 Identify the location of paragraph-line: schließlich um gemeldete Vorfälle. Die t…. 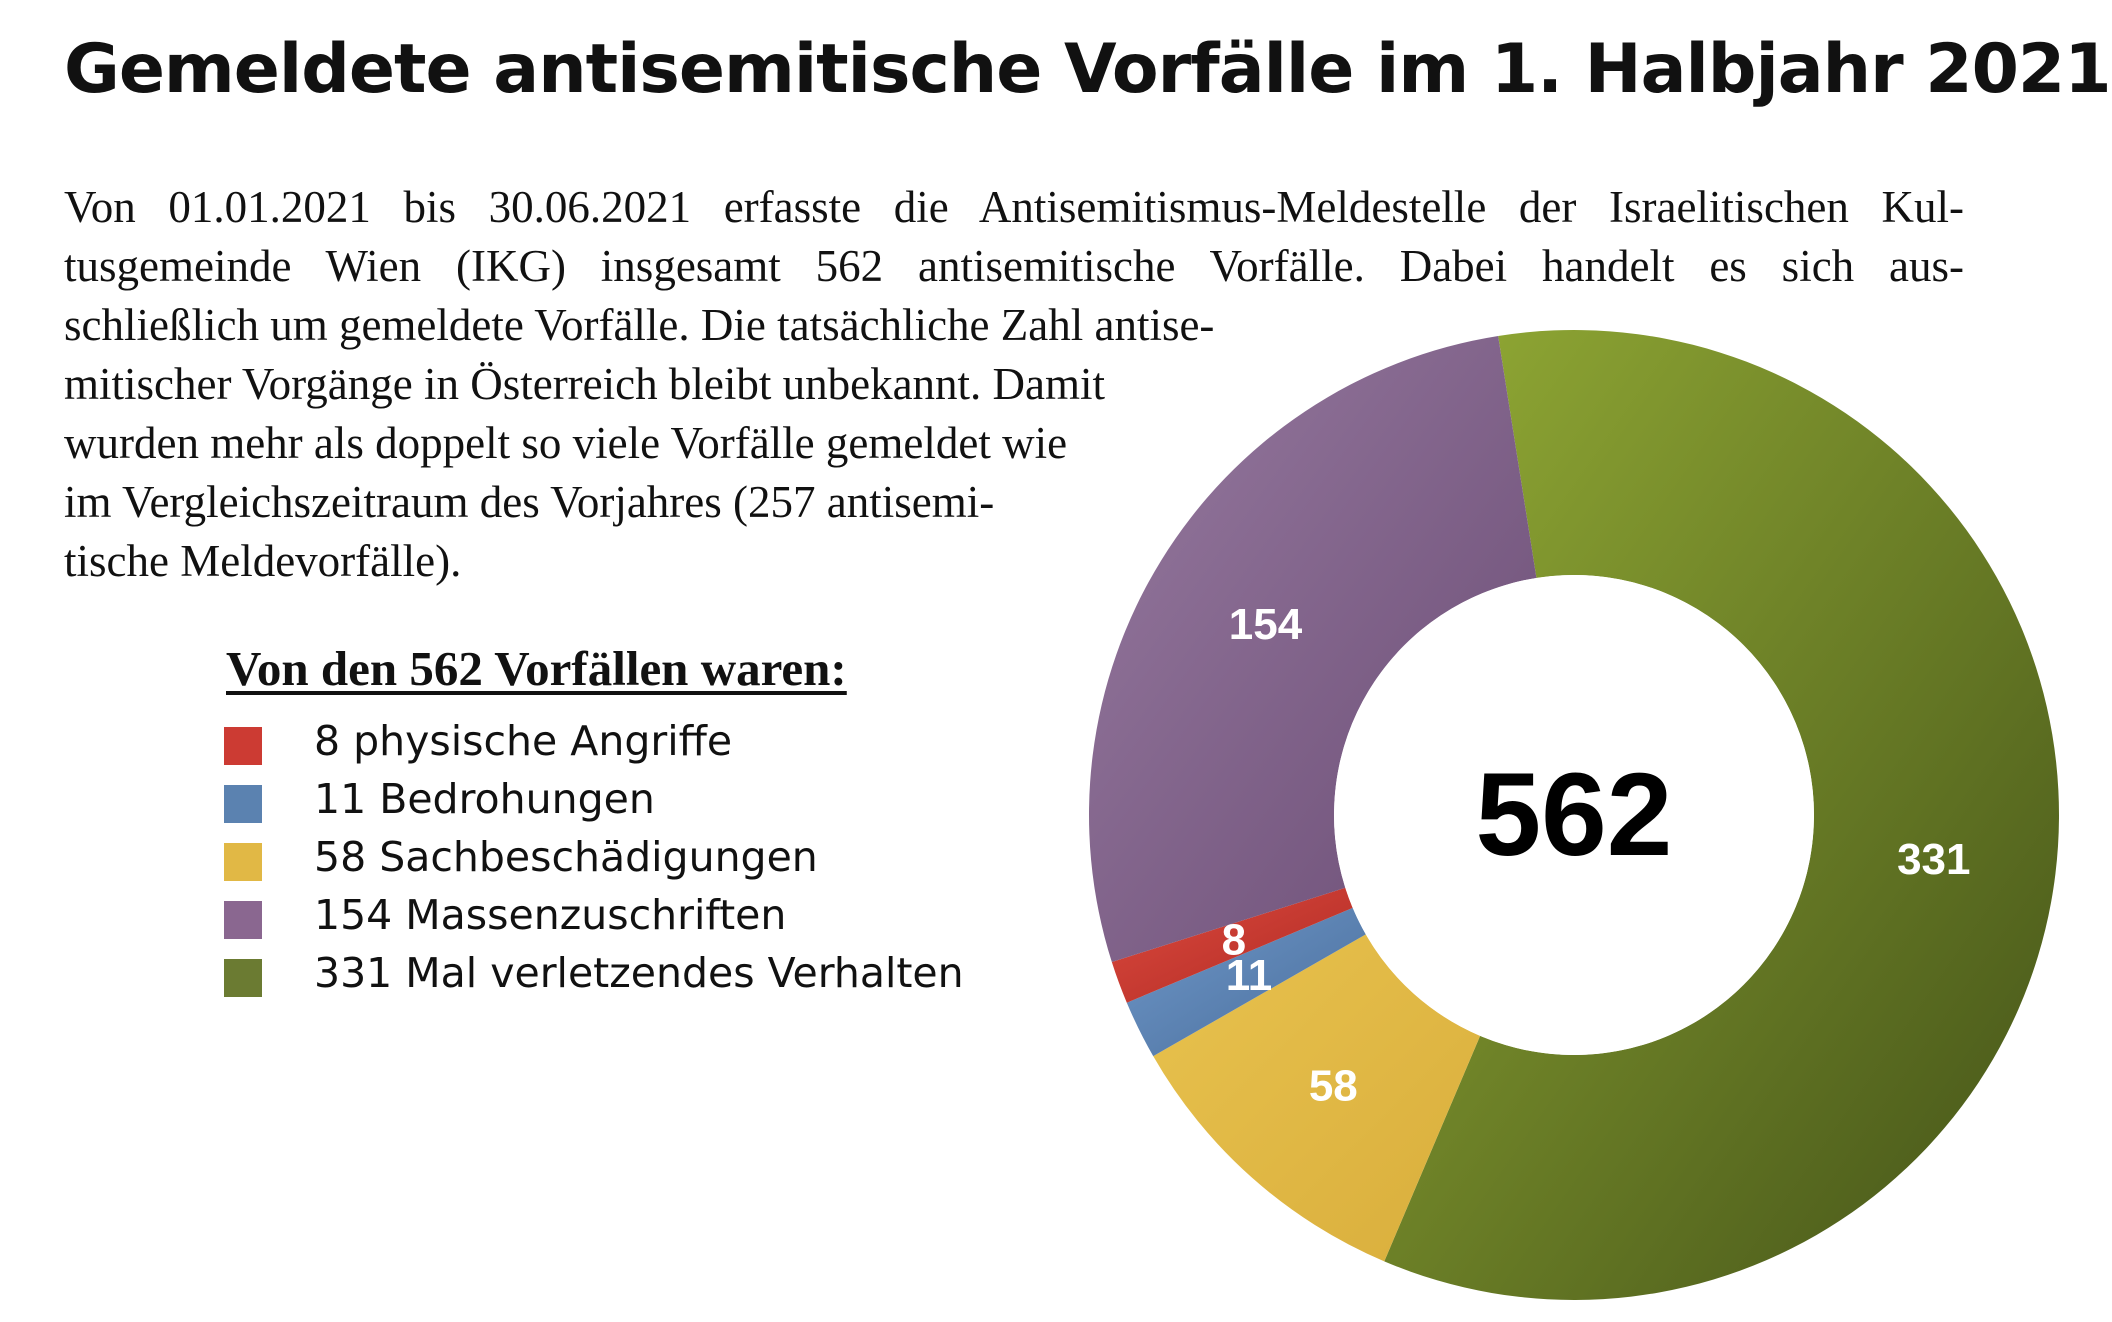
(639, 325).